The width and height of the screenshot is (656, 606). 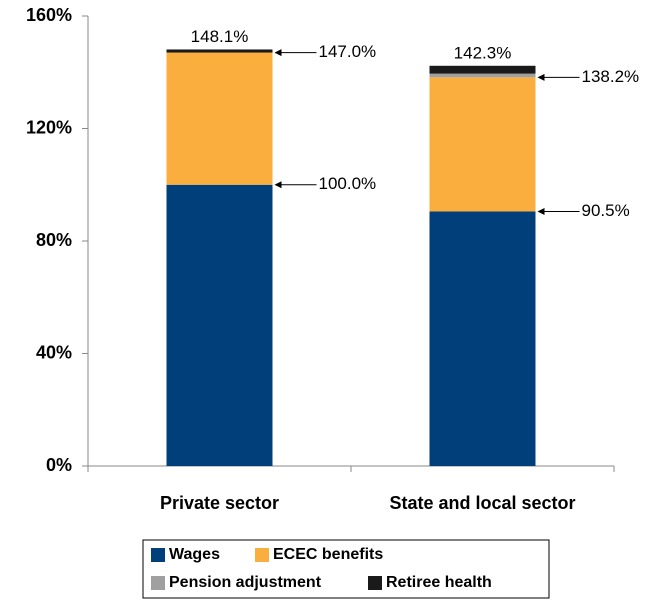 I want to click on legend-box, so click(x=346, y=569).